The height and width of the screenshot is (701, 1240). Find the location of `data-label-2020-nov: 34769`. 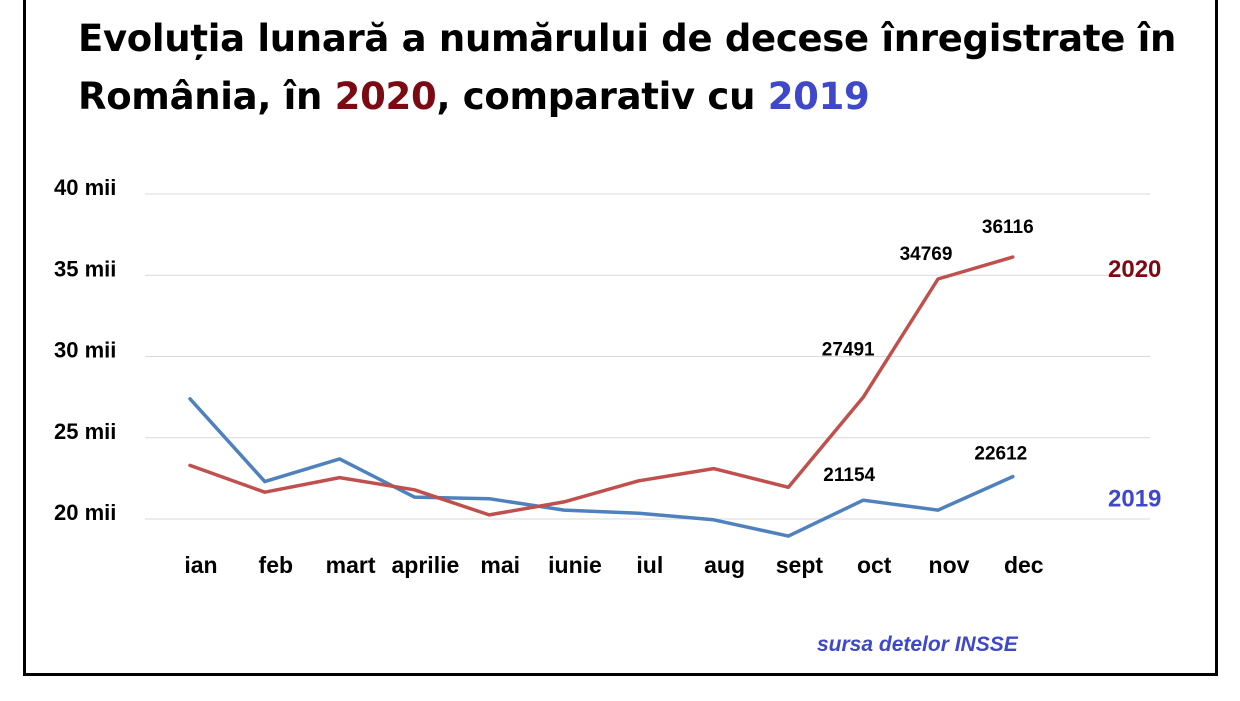

data-label-2020-nov: 34769 is located at coordinates (926, 254).